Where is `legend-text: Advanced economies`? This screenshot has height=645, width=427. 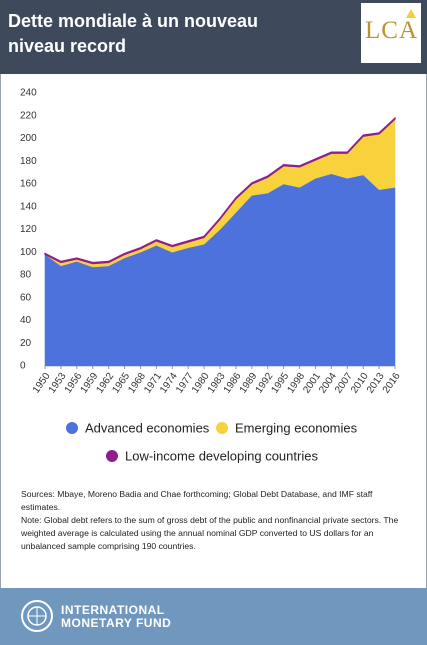
legend-text: Advanced economies is located at coordinates (147, 427).